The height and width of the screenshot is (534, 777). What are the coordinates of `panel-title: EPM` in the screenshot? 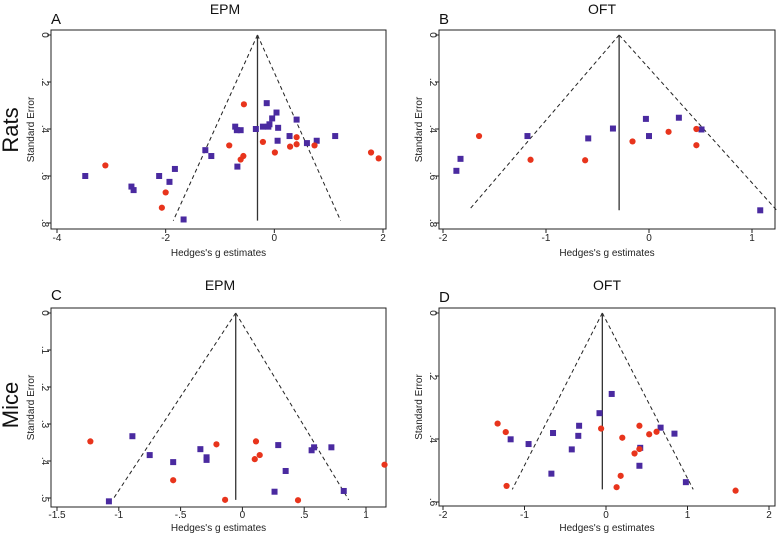 It's located at (220, 285).